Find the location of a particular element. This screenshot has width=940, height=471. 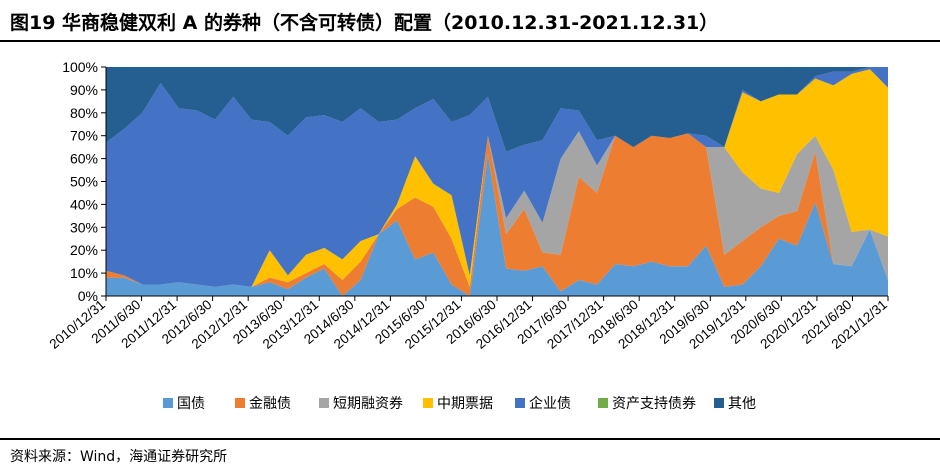

y-tick-label: 60% is located at coordinates (84, 159).